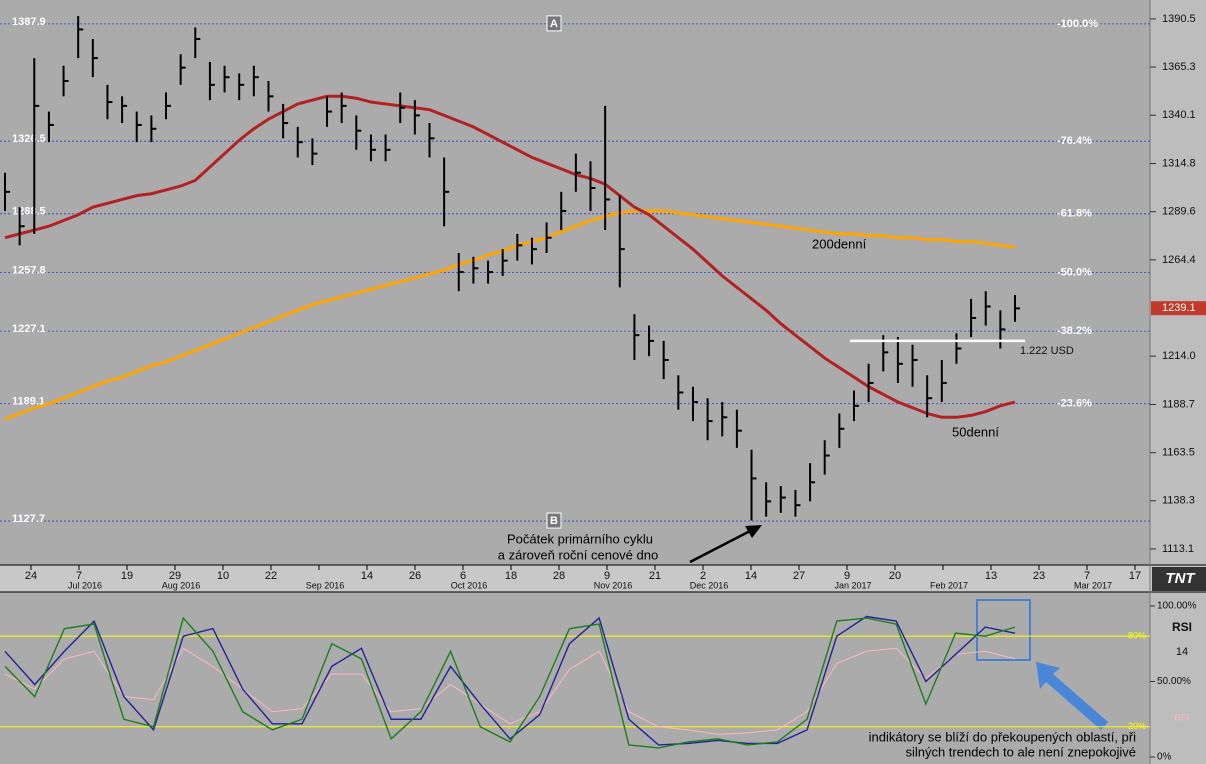  Describe the element at coordinates (85, 585) in the screenshot. I see `x-month-label: Jul 2016` at that location.